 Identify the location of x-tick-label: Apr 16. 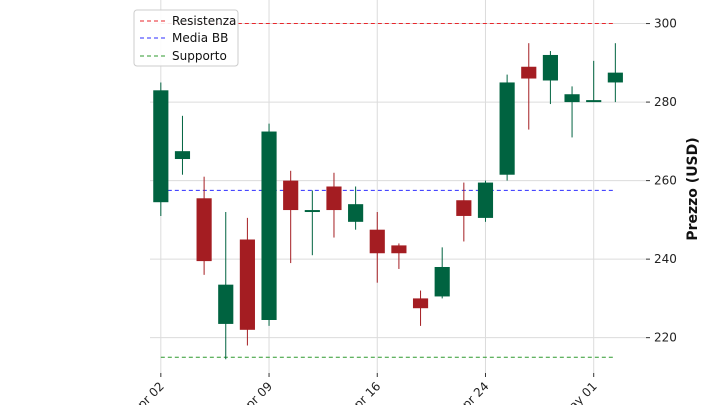
(364, 392).